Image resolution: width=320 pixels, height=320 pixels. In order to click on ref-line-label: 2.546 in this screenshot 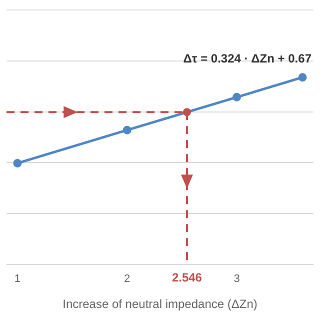, I will do `click(187, 277)`.